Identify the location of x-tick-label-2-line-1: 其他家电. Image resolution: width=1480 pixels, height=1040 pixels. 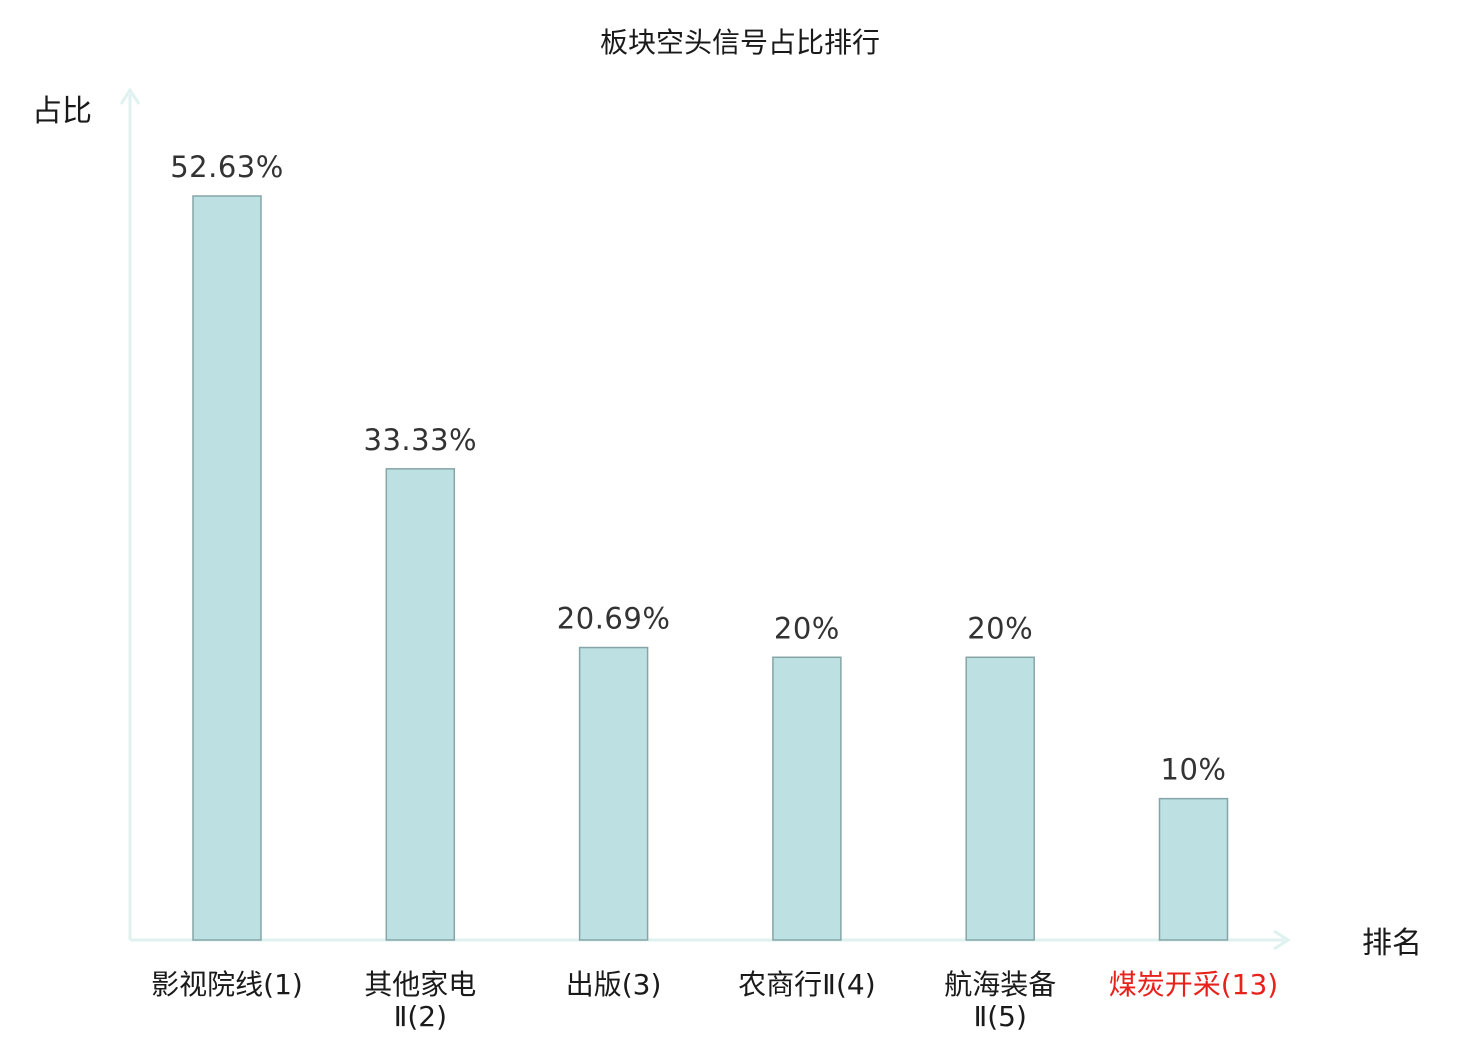
(420, 984).